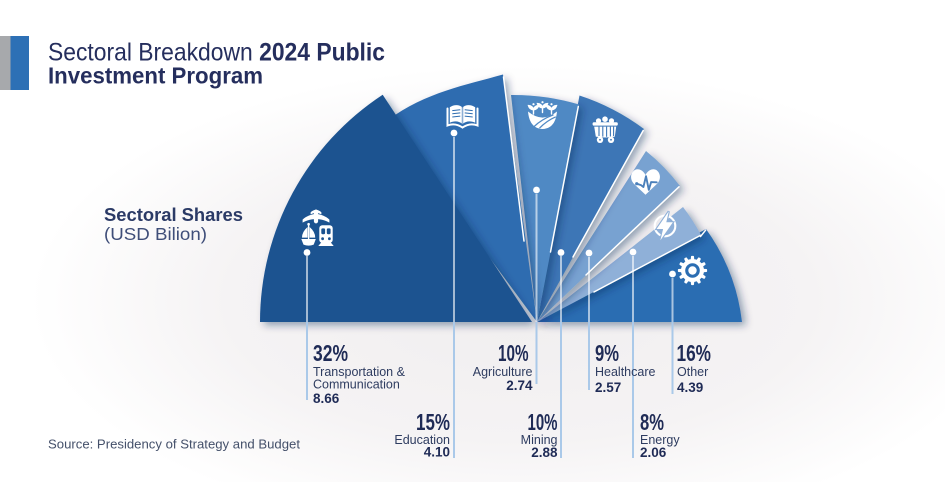 The image size is (945, 482). What do you see at coordinates (356, 385) in the screenshot?
I see `svg-text: Communication` at bounding box center [356, 385].